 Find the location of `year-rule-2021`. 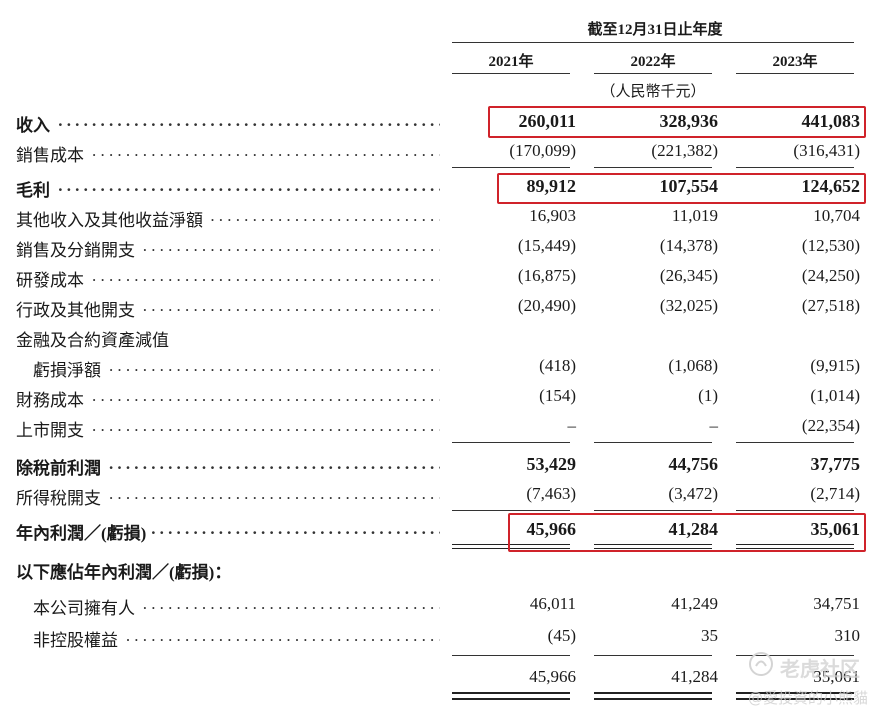

year-rule-2021 is located at coordinates (511, 73).